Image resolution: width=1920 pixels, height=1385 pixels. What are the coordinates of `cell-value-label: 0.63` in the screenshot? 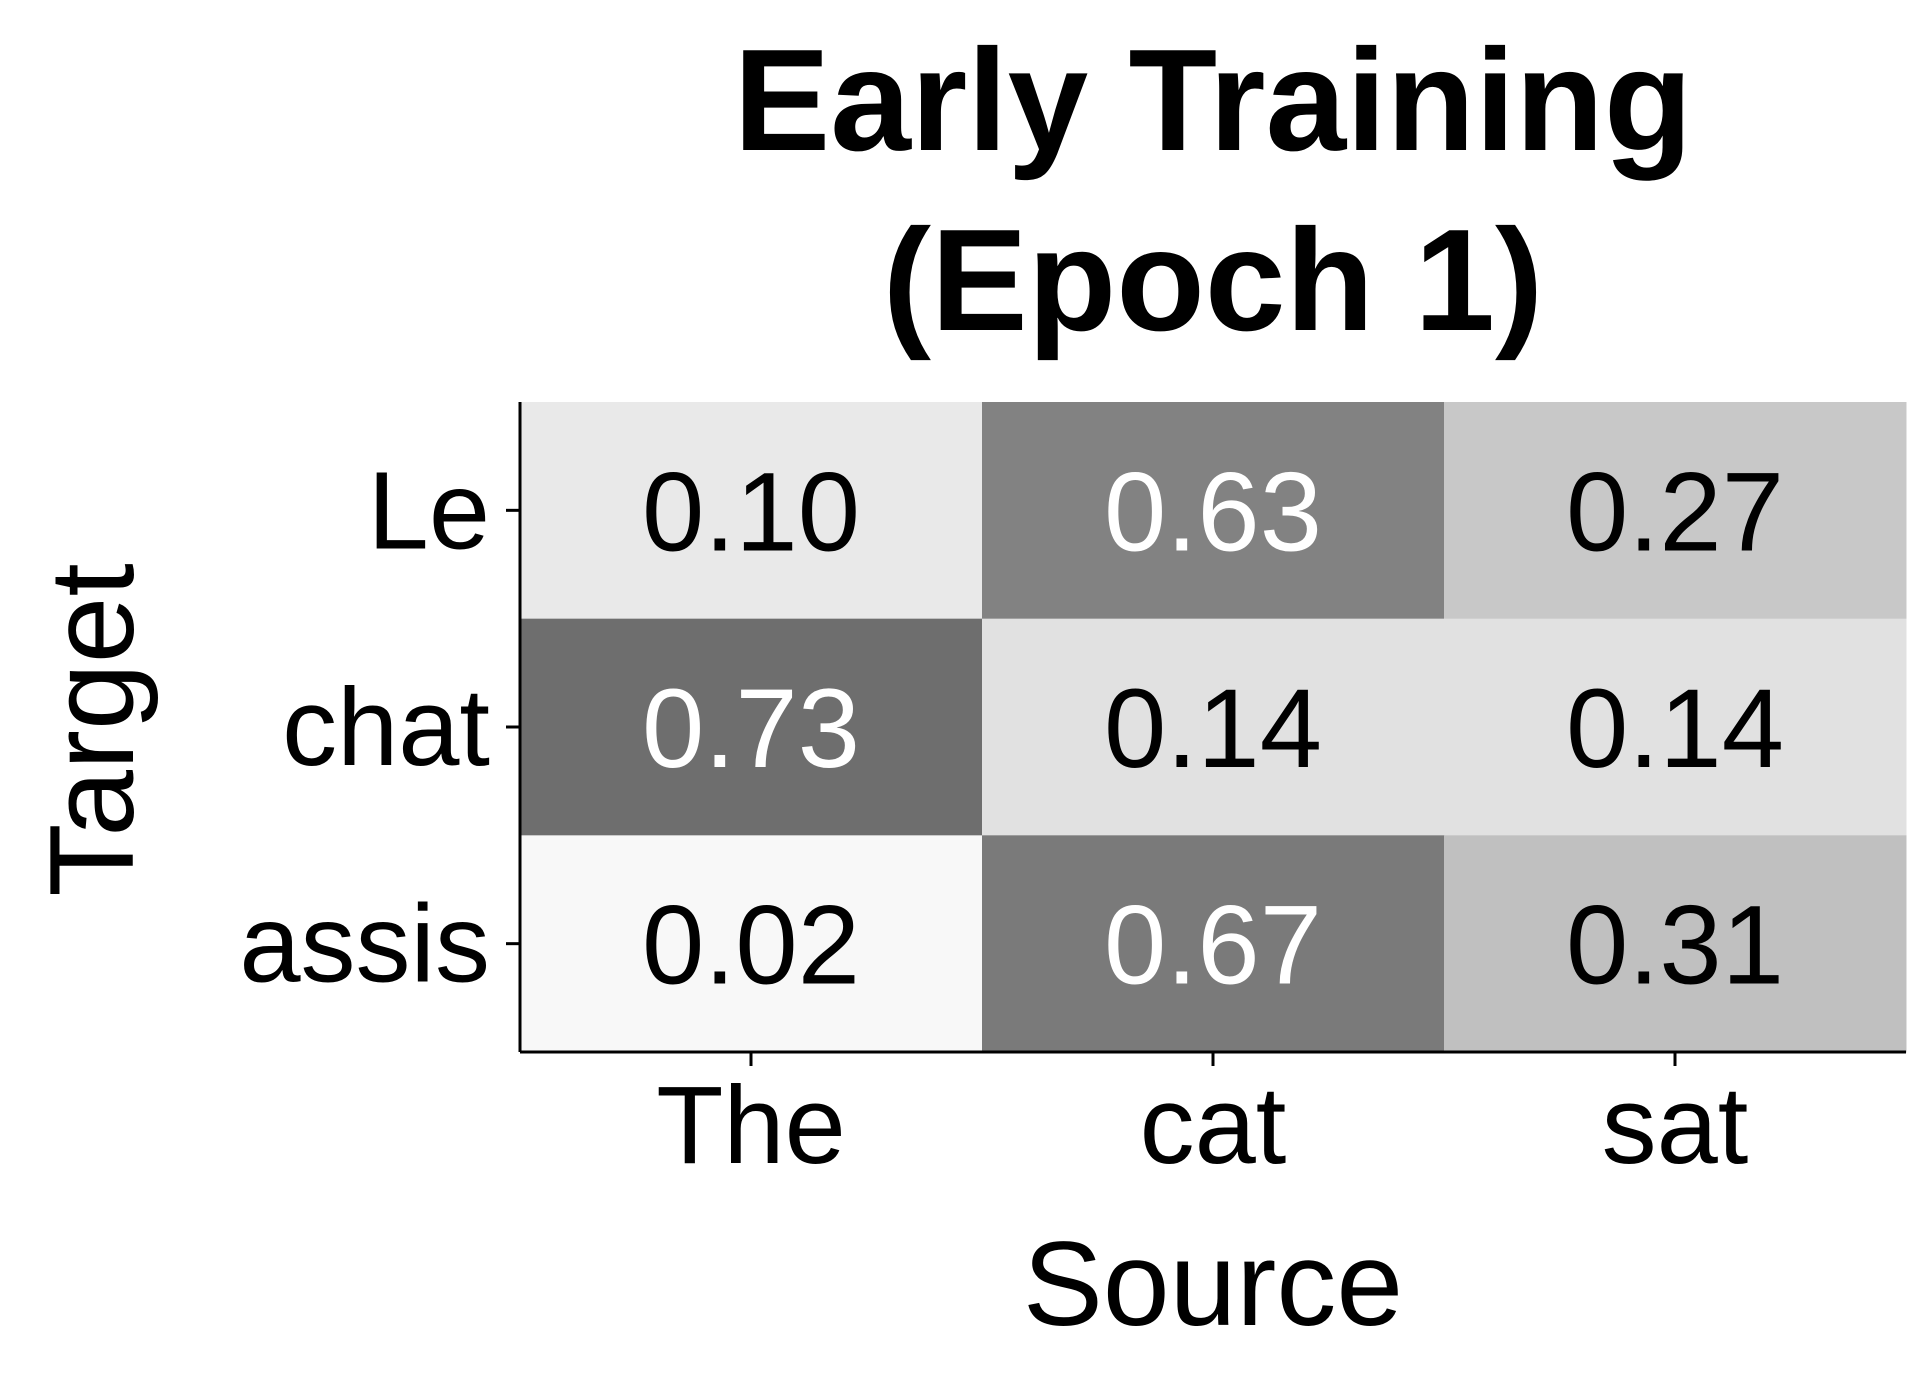 It's located at (1213, 511).